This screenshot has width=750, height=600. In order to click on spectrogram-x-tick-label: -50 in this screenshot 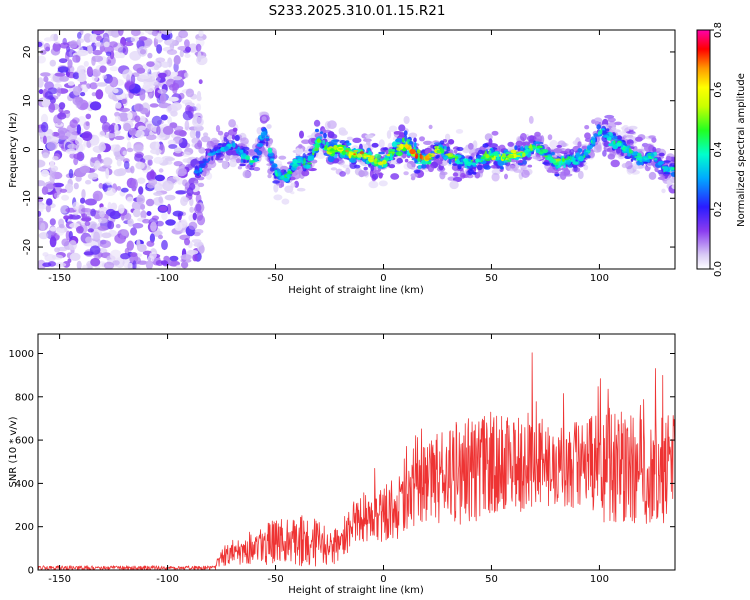, I will do `click(275, 278)`.